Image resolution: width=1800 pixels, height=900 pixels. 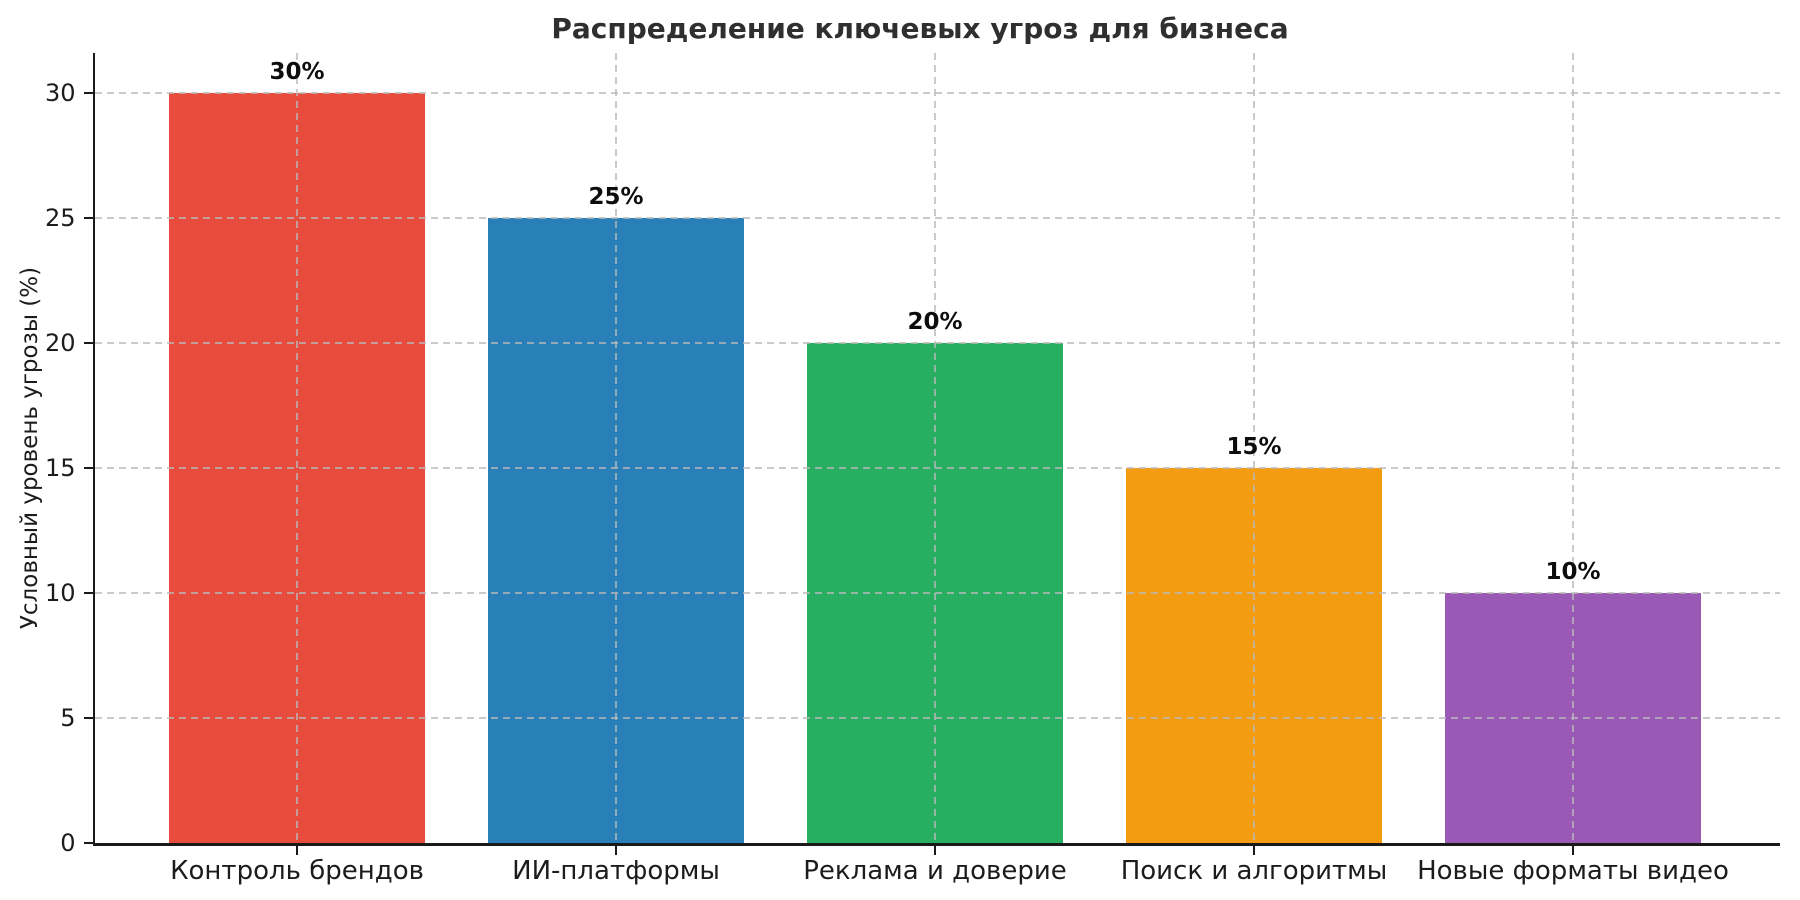 What do you see at coordinates (68, 718) in the screenshot?
I see `y-axis-tick-label: 5` at bounding box center [68, 718].